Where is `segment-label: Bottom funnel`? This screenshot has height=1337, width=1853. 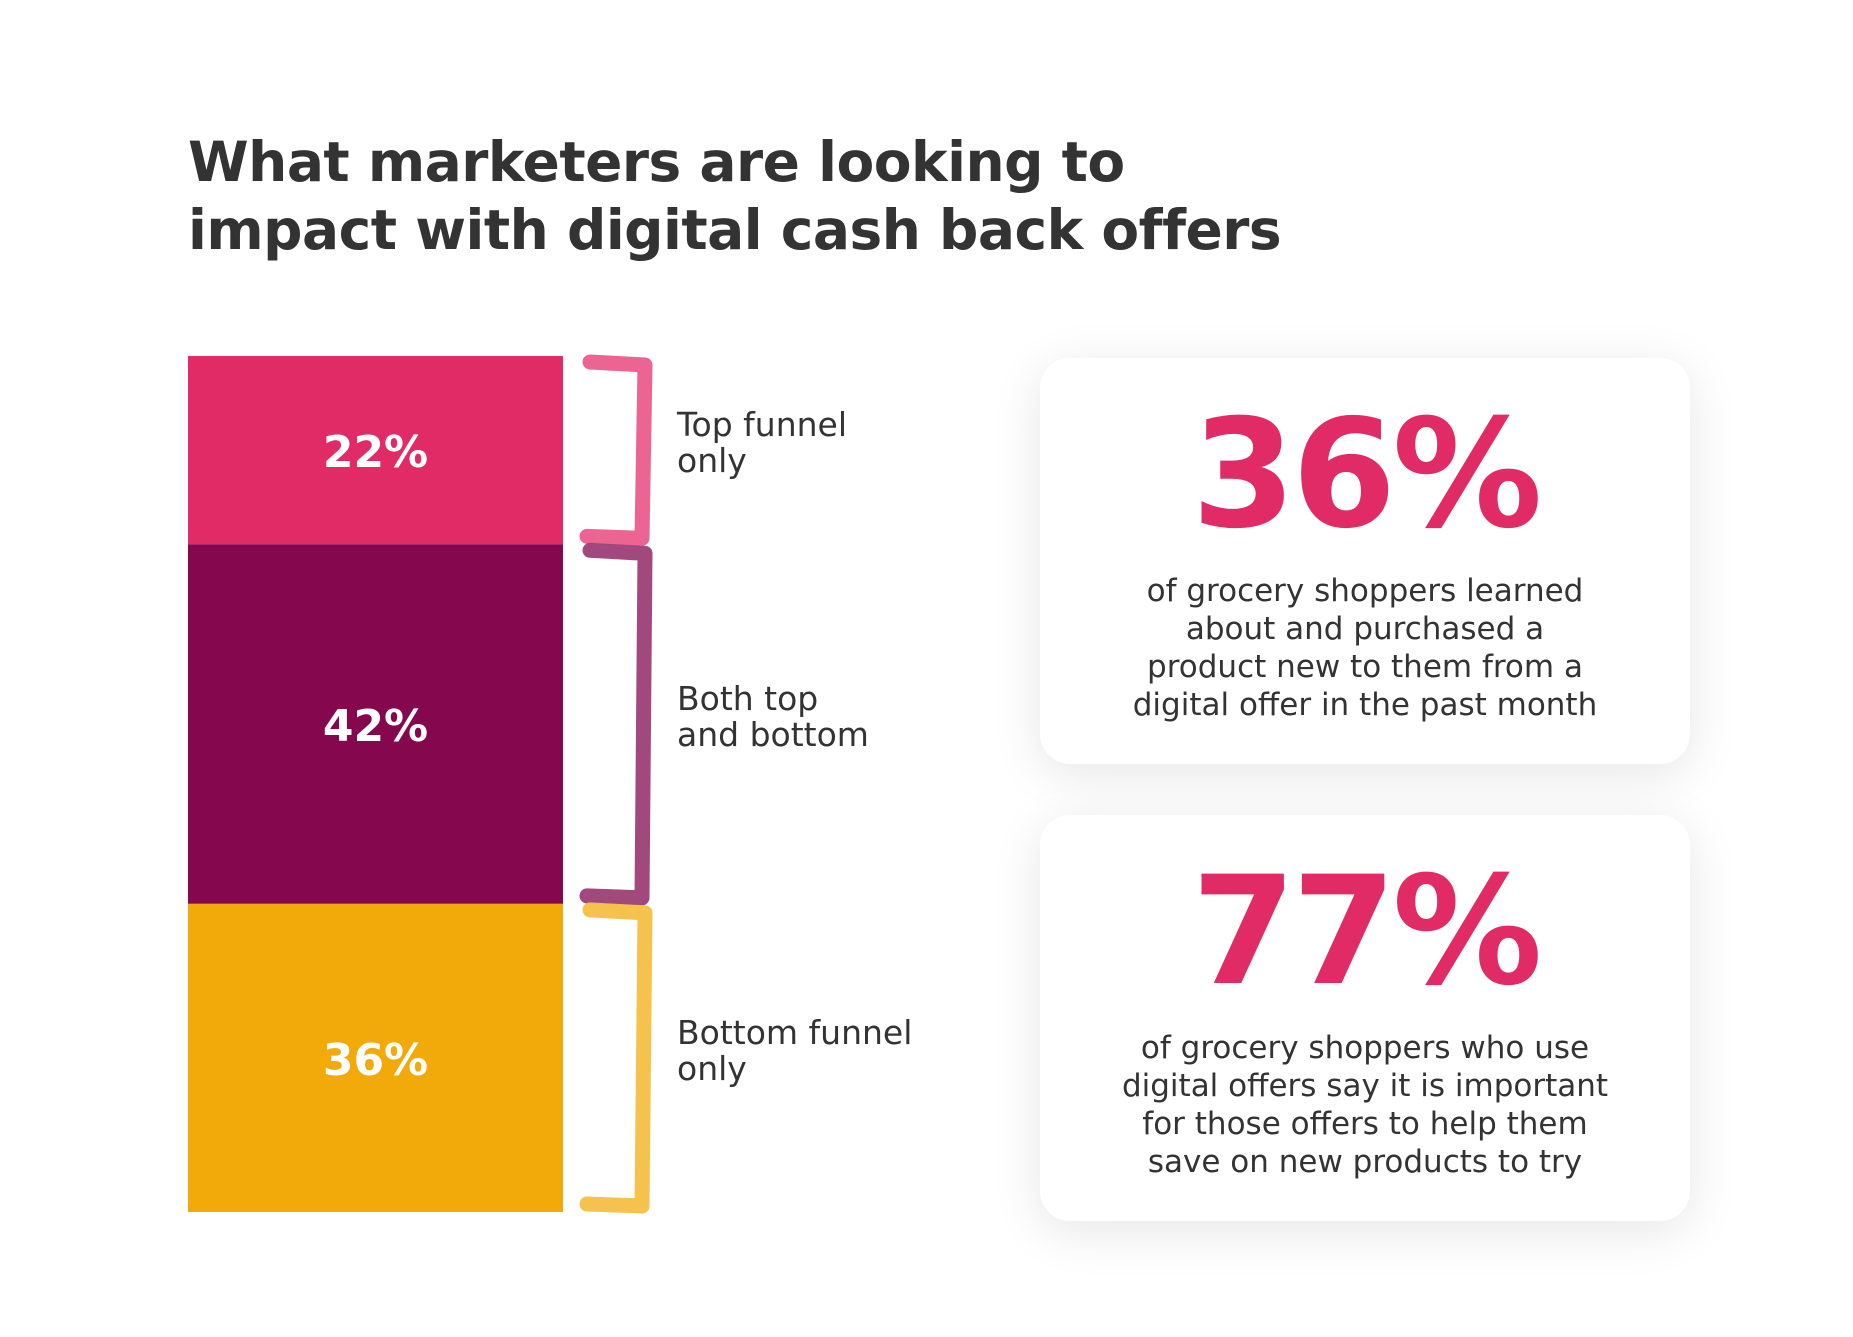 segment-label: Bottom funnel is located at coordinates (794, 1032).